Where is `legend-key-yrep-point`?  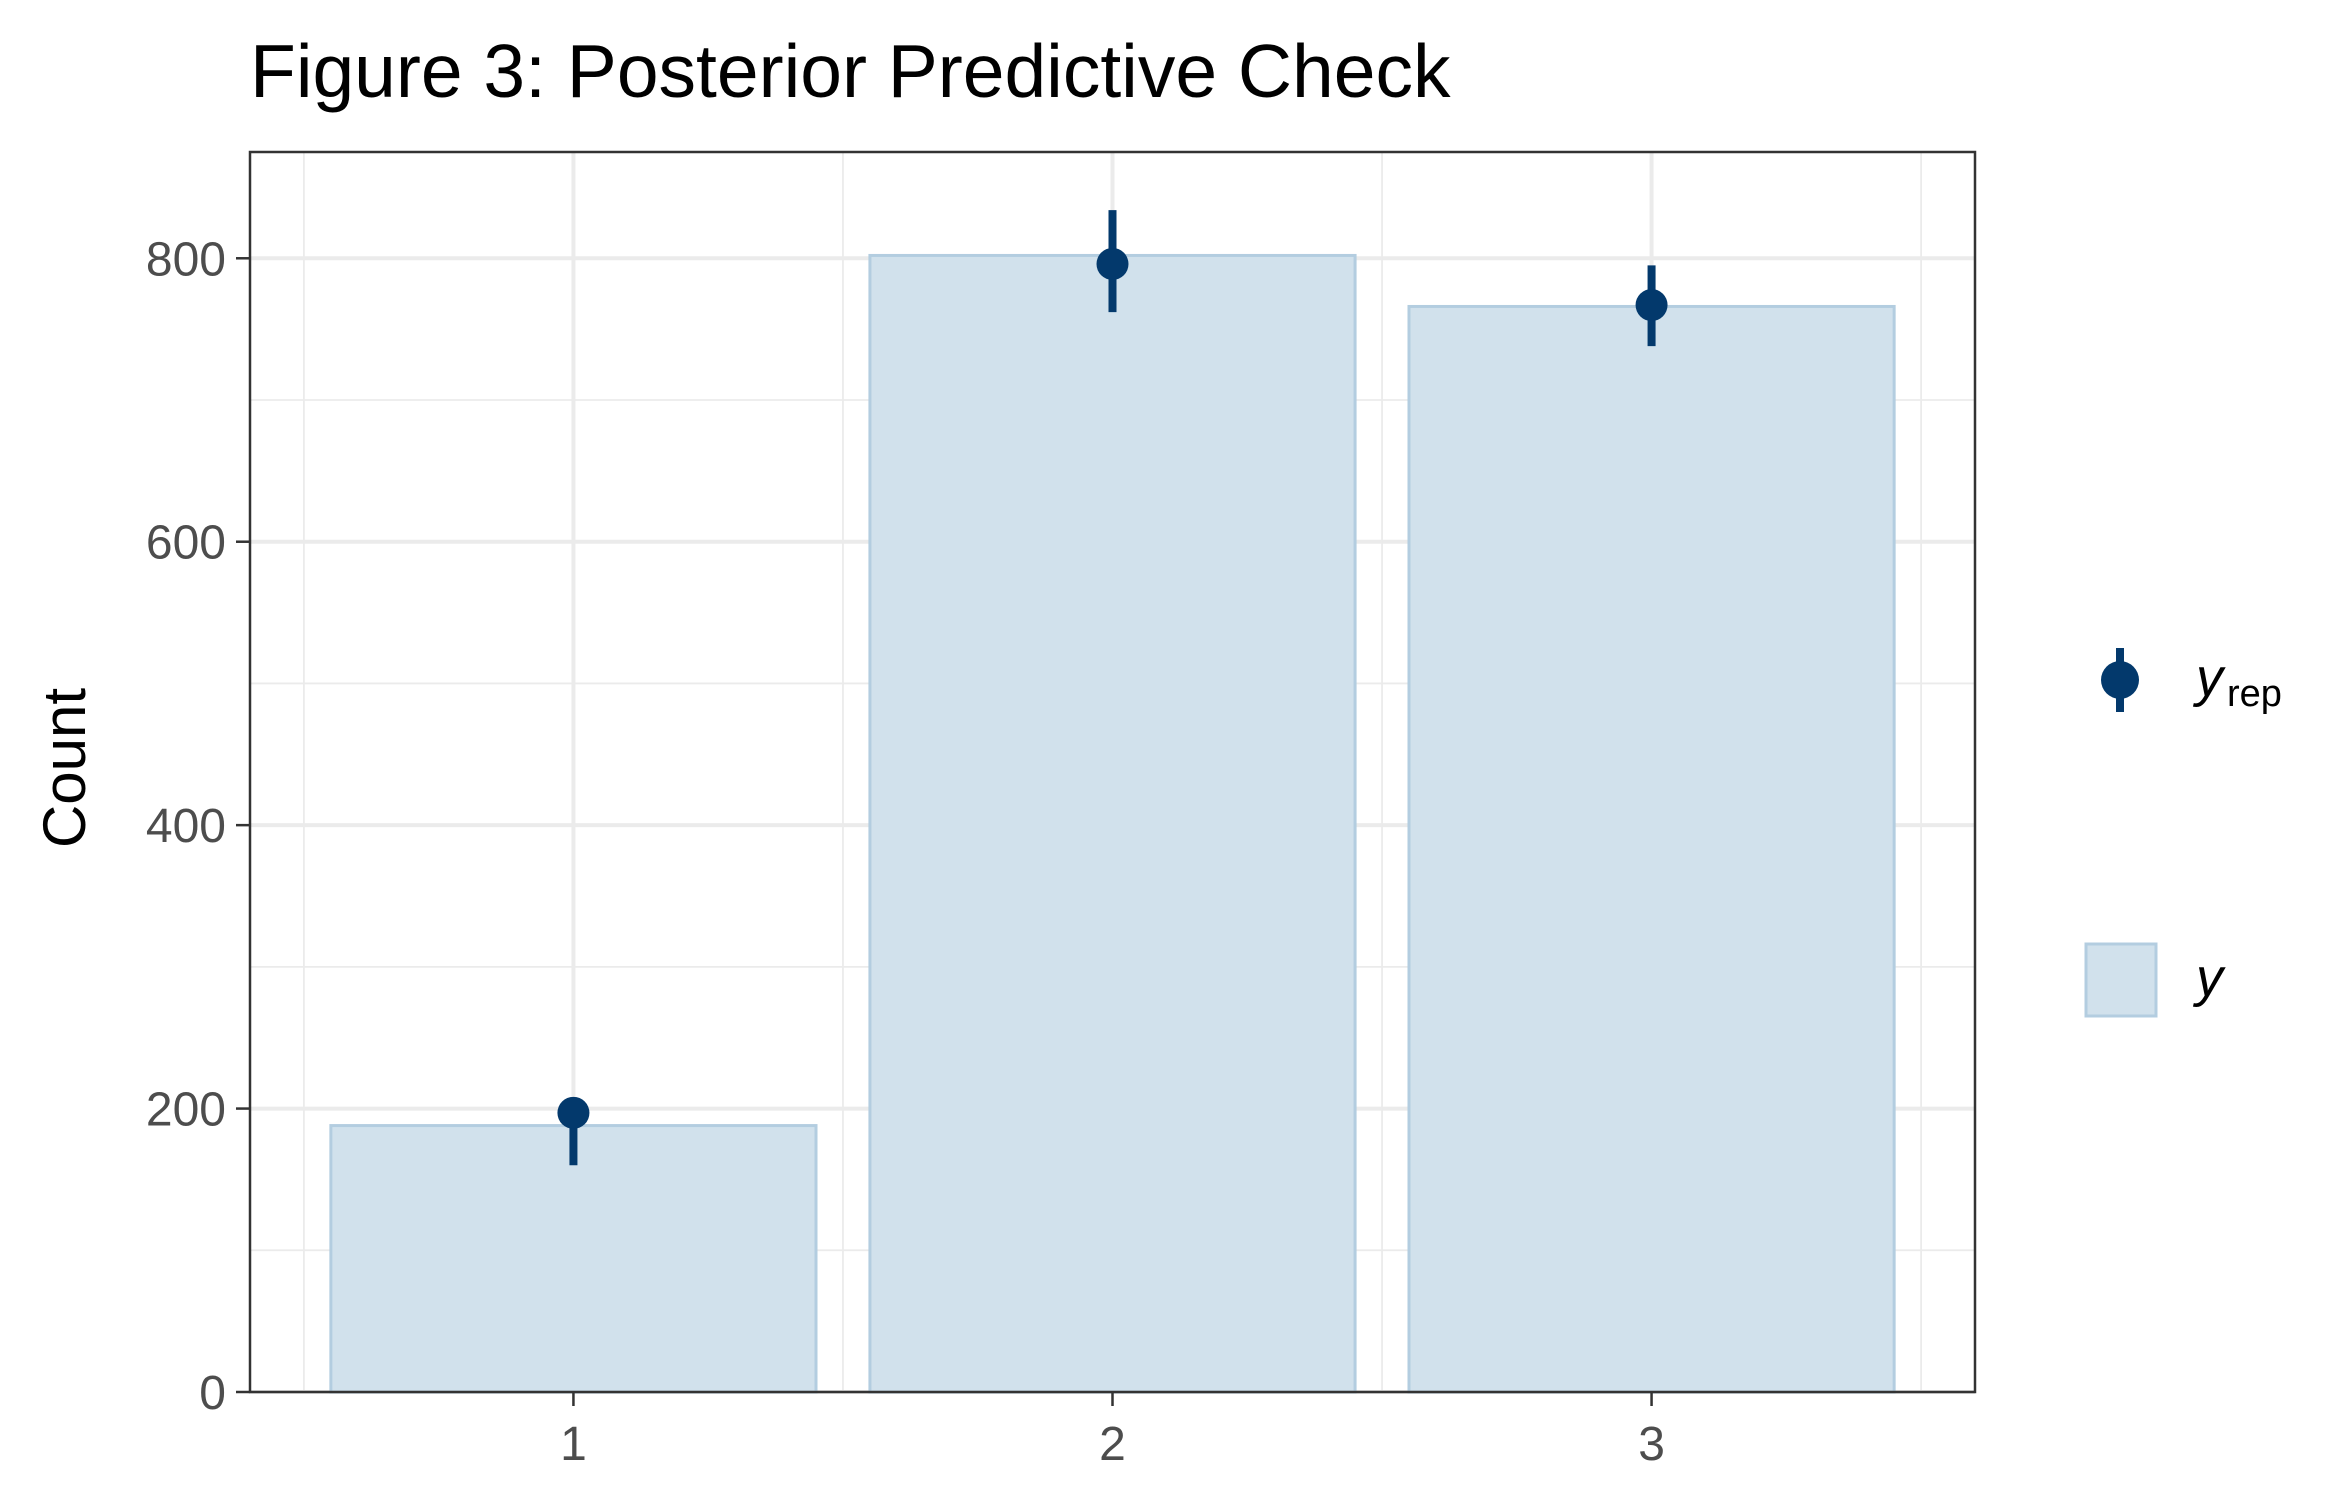 legend-key-yrep-point is located at coordinates (2120, 680).